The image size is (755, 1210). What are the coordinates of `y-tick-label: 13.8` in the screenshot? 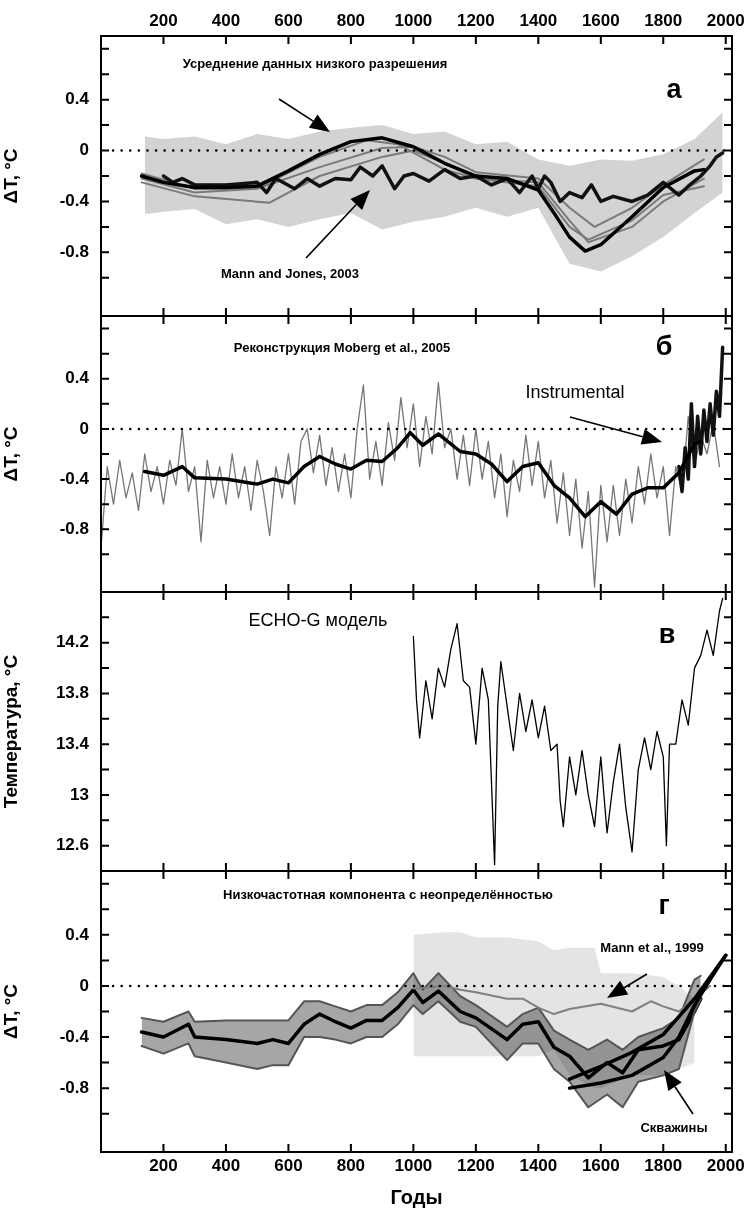 It's located at (72, 693).